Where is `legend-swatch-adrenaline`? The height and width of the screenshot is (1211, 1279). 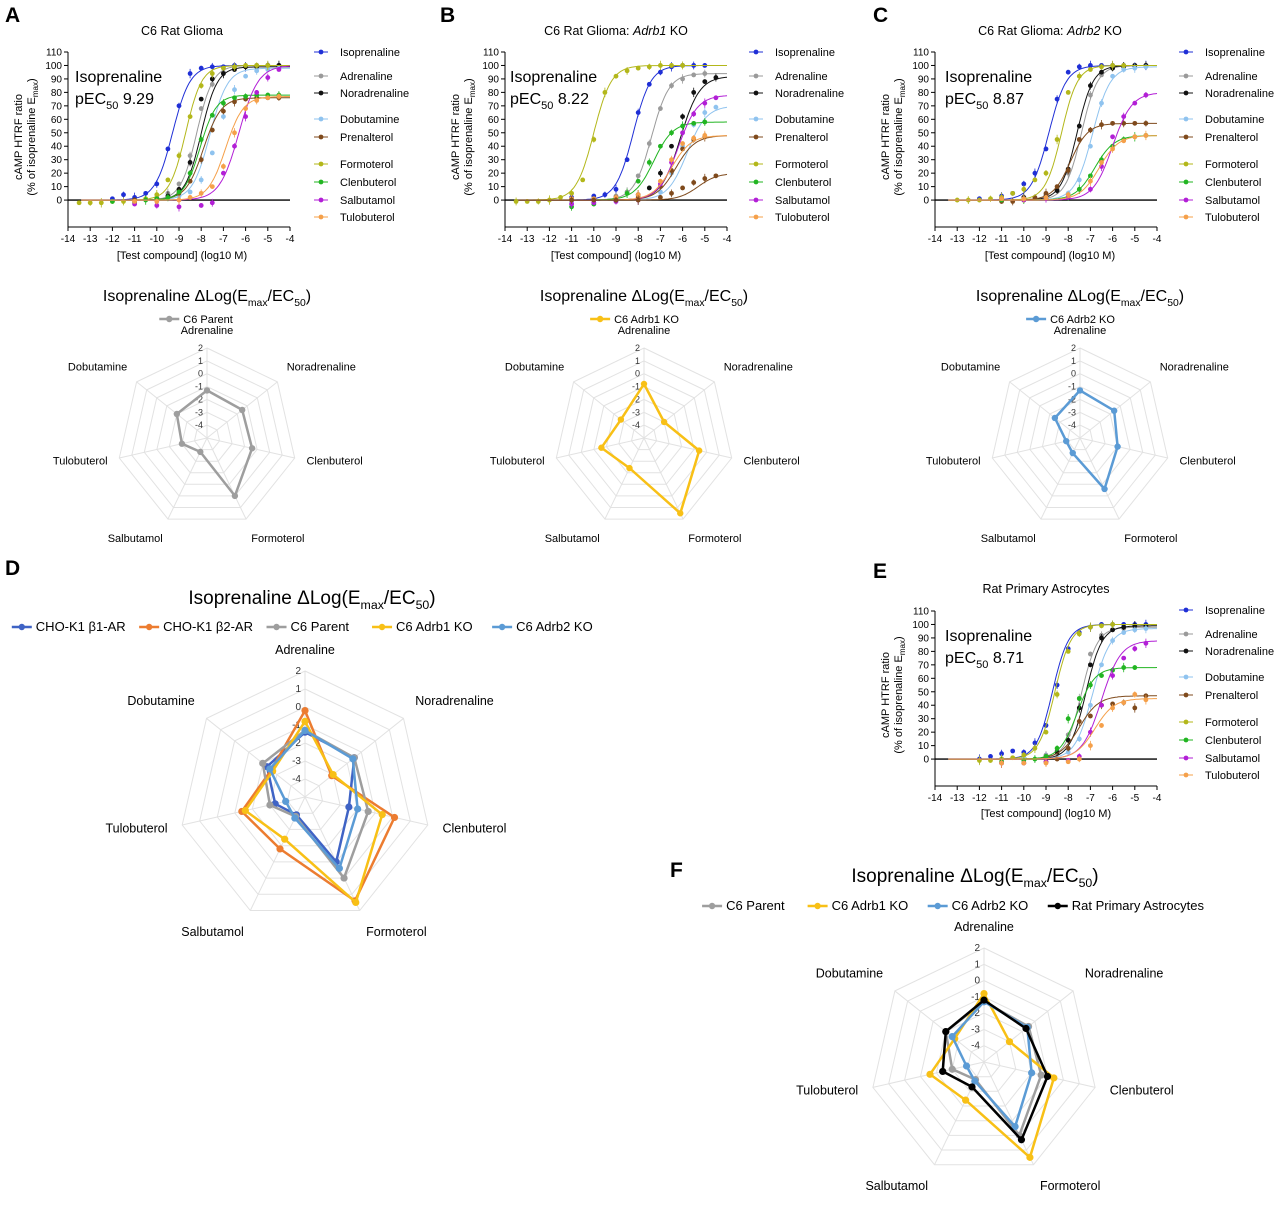
legend-swatch-adrenaline is located at coordinates (321, 76).